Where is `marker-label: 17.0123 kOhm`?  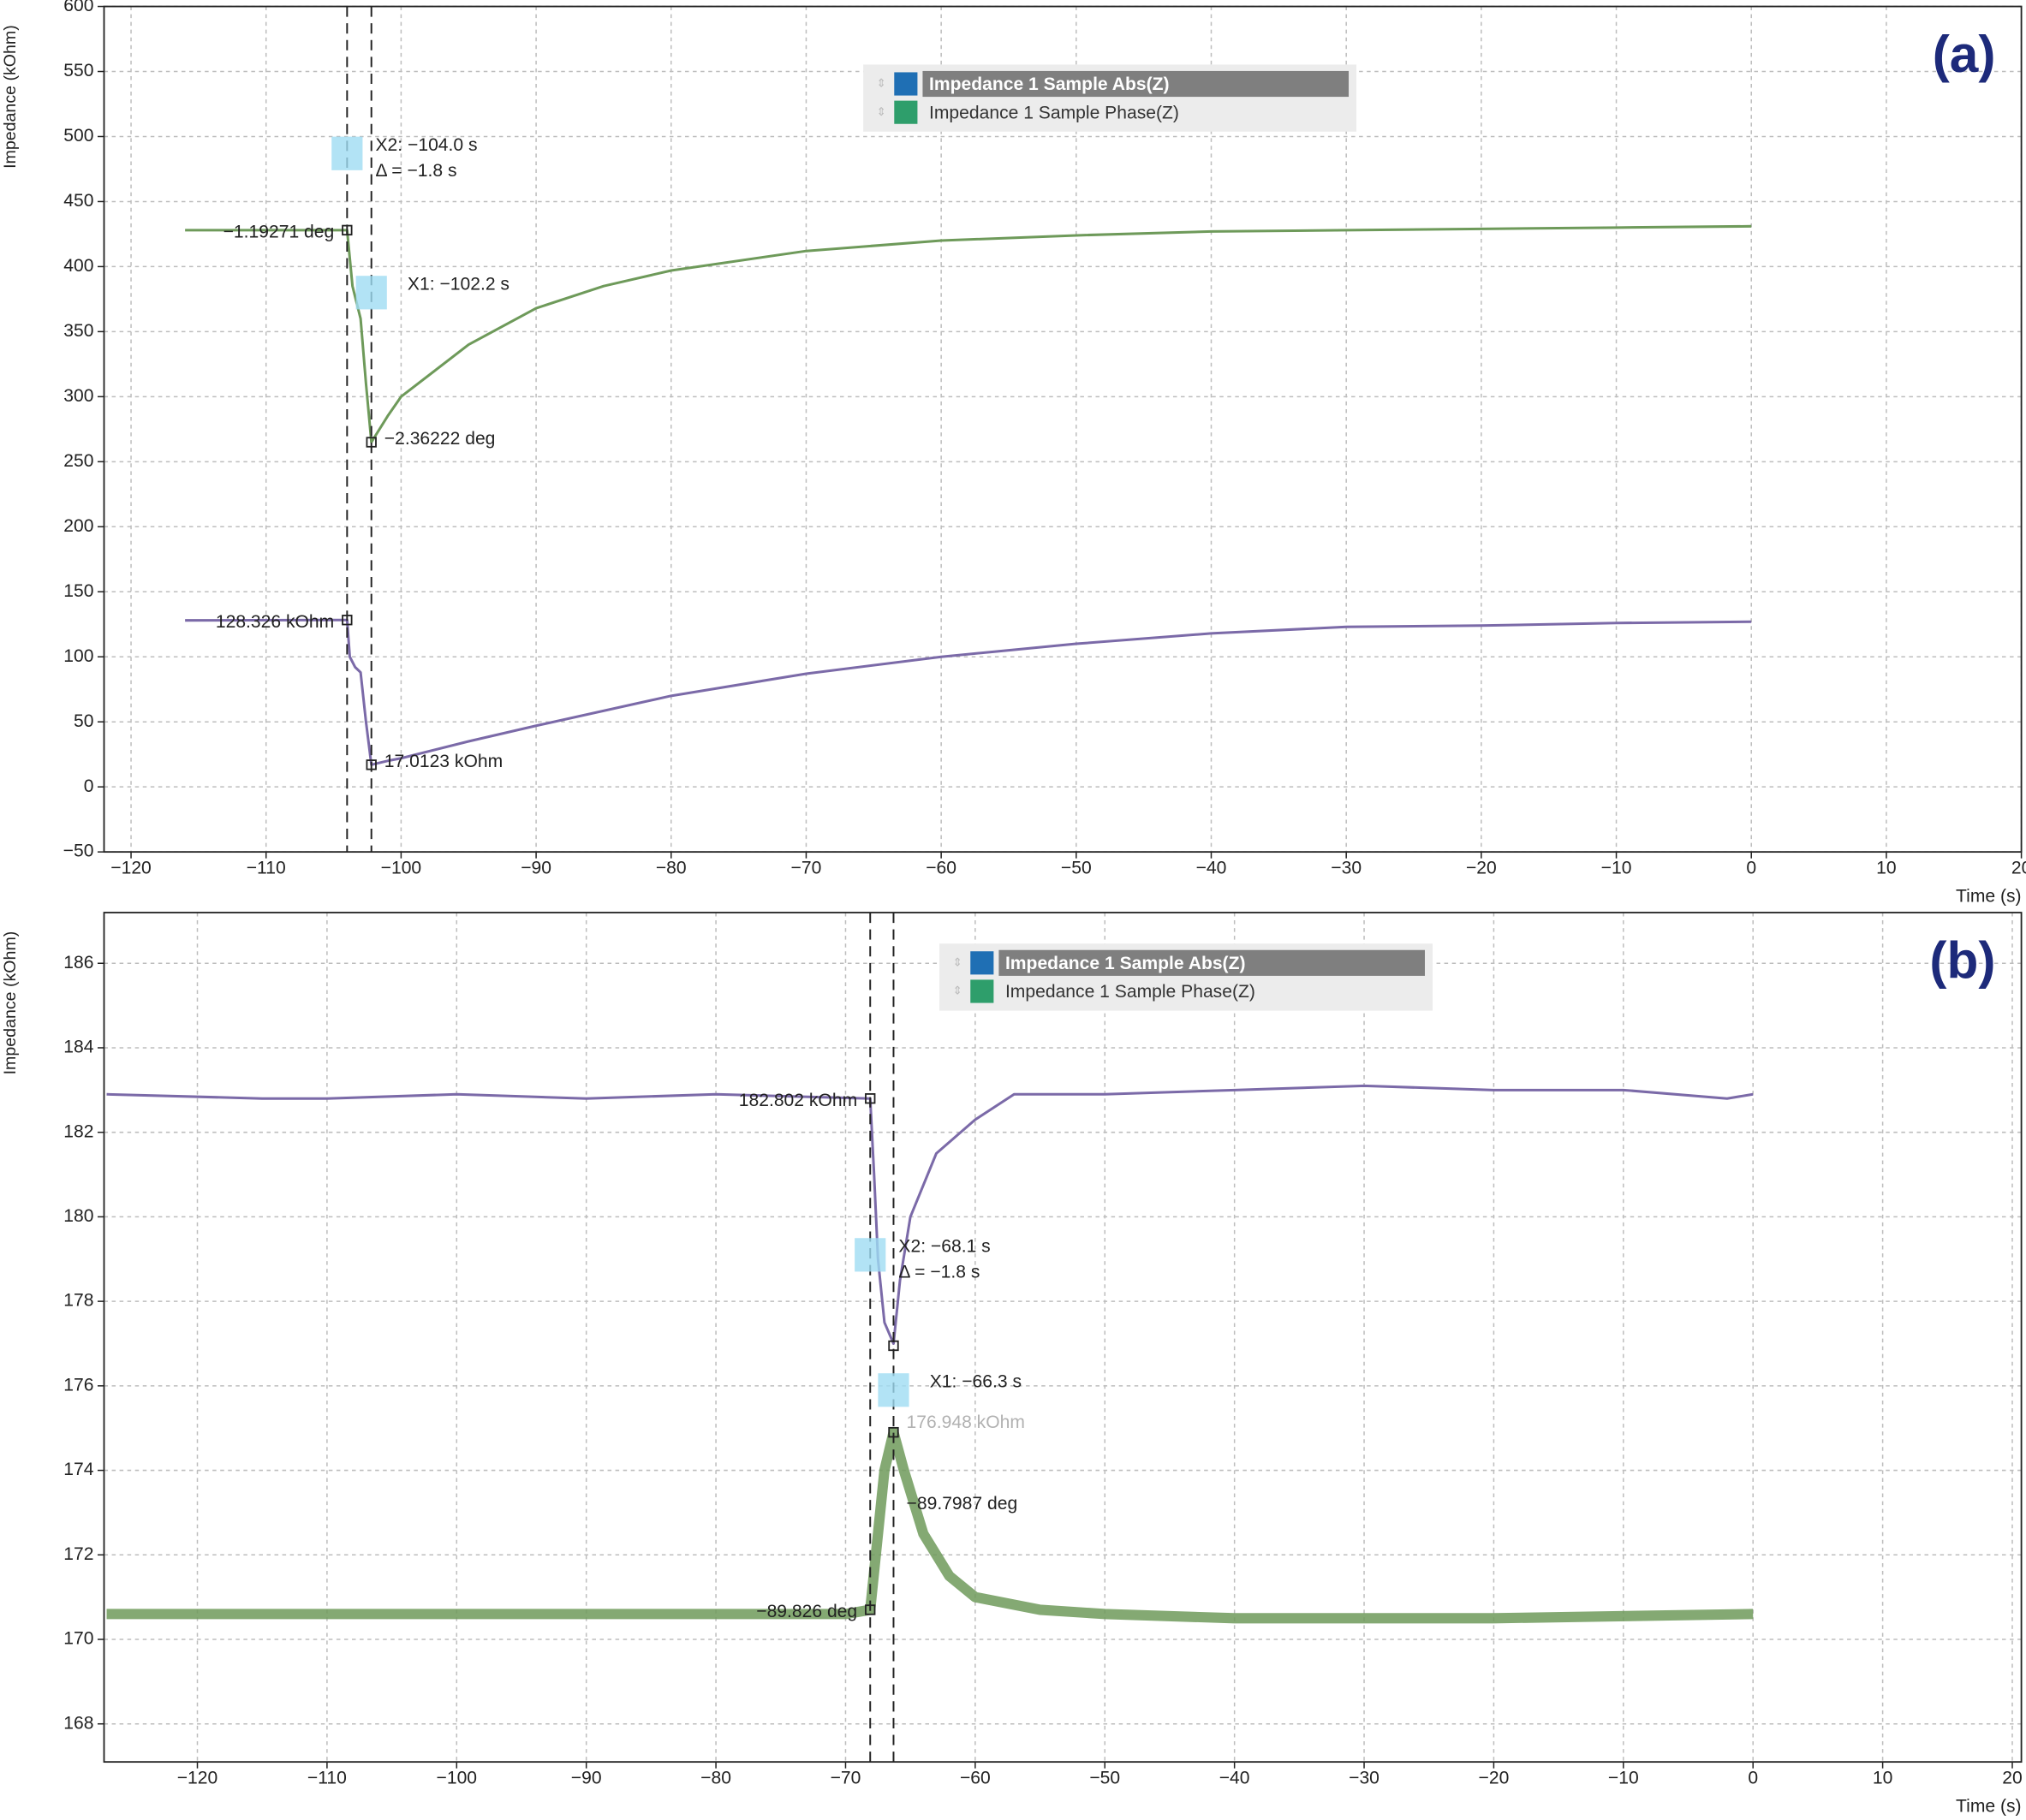 marker-label: 17.0123 kOhm is located at coordinates (443, 762).